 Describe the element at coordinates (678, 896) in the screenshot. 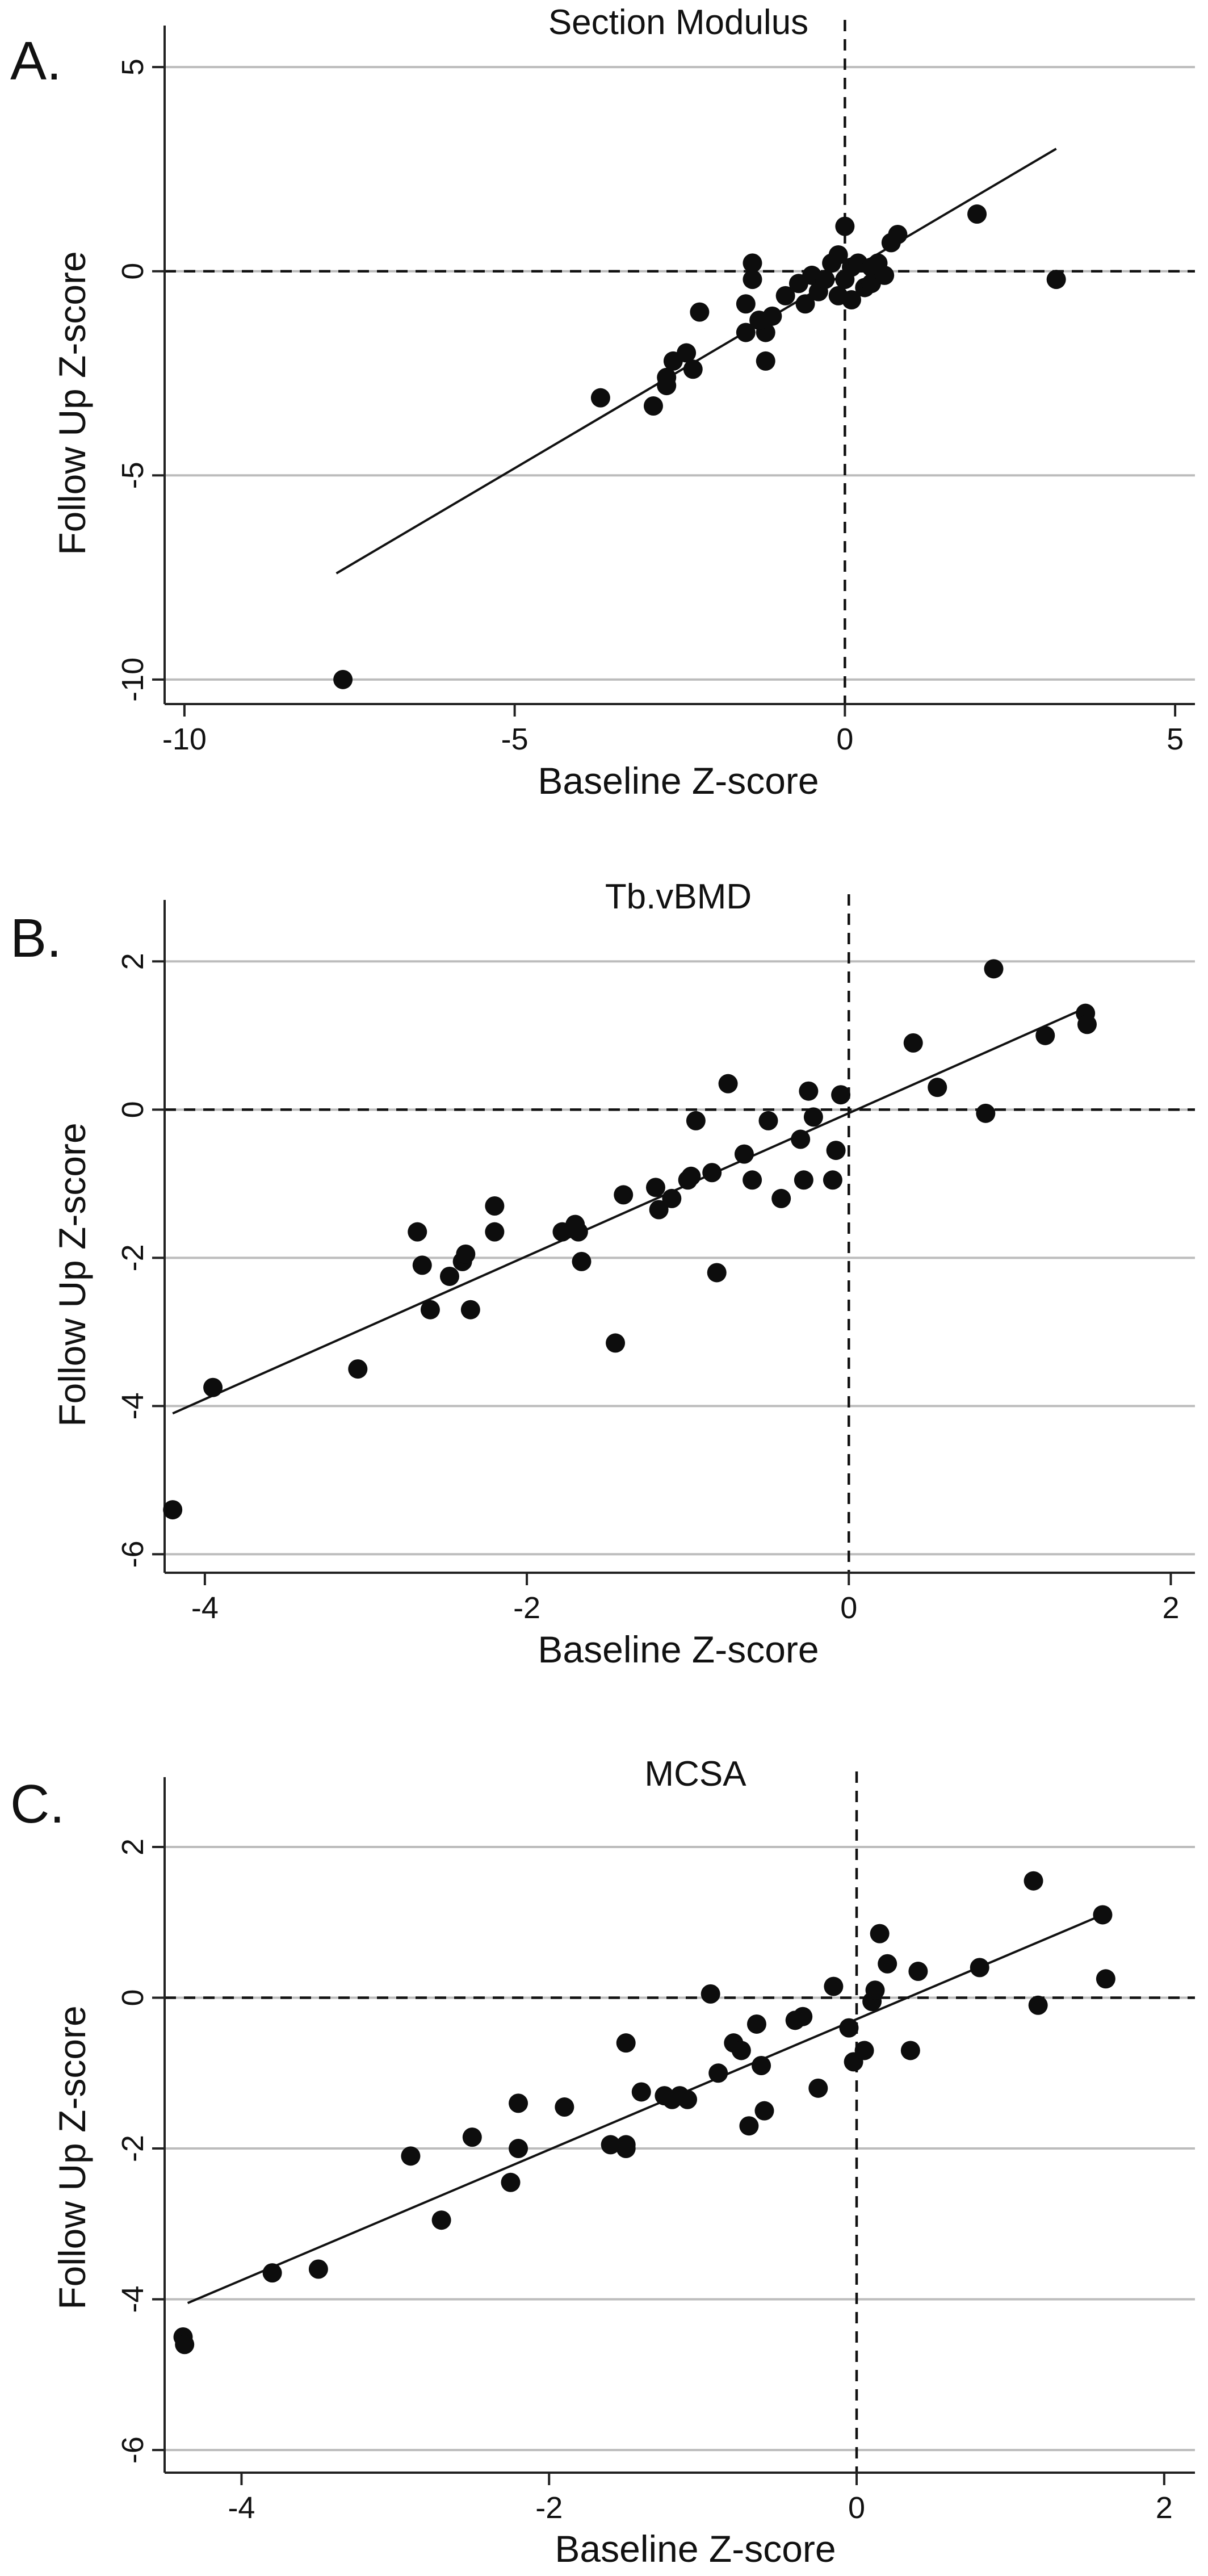

I see `panel-b-title: Tb.vBMD` at that location.